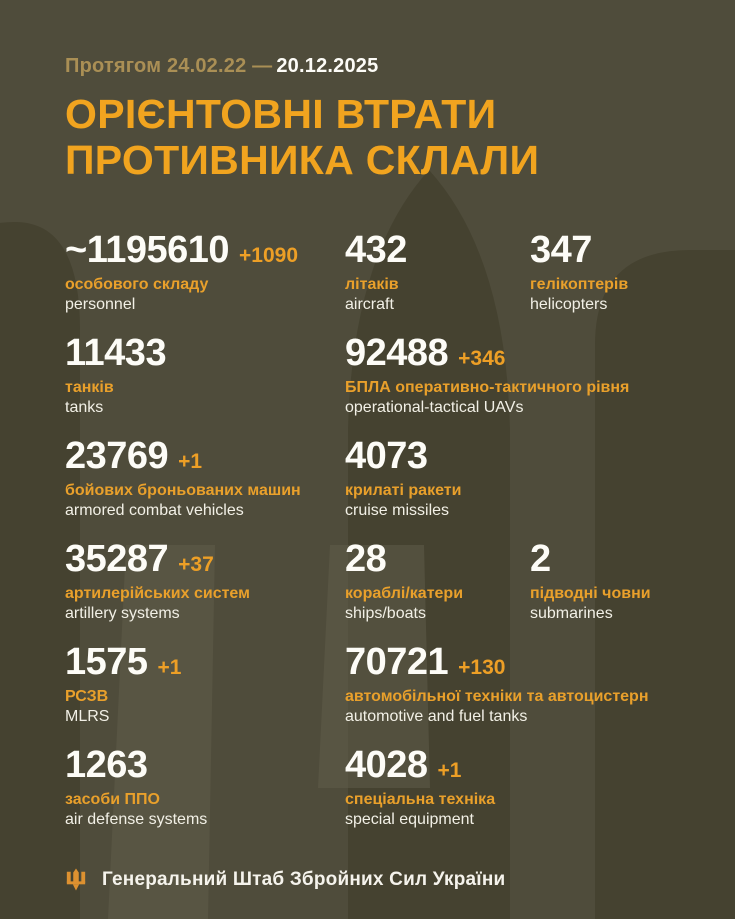 Image resolution: width=735 pixels, height=919 pixels. I want to click on stat-label-ua: кораблі/катери, so click(404, 593).